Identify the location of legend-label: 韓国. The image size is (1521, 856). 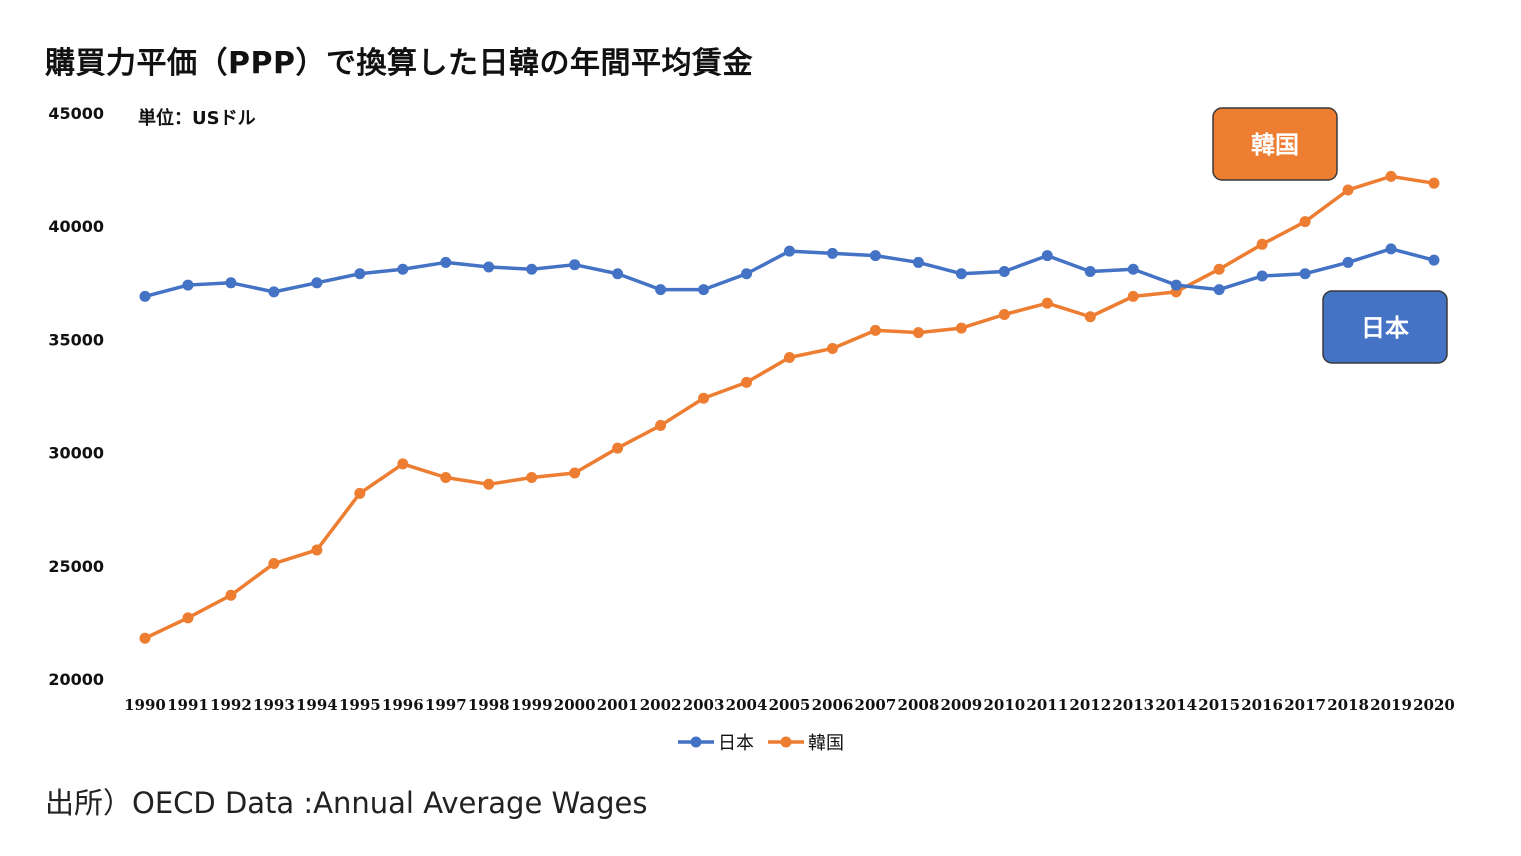
(826, 743).